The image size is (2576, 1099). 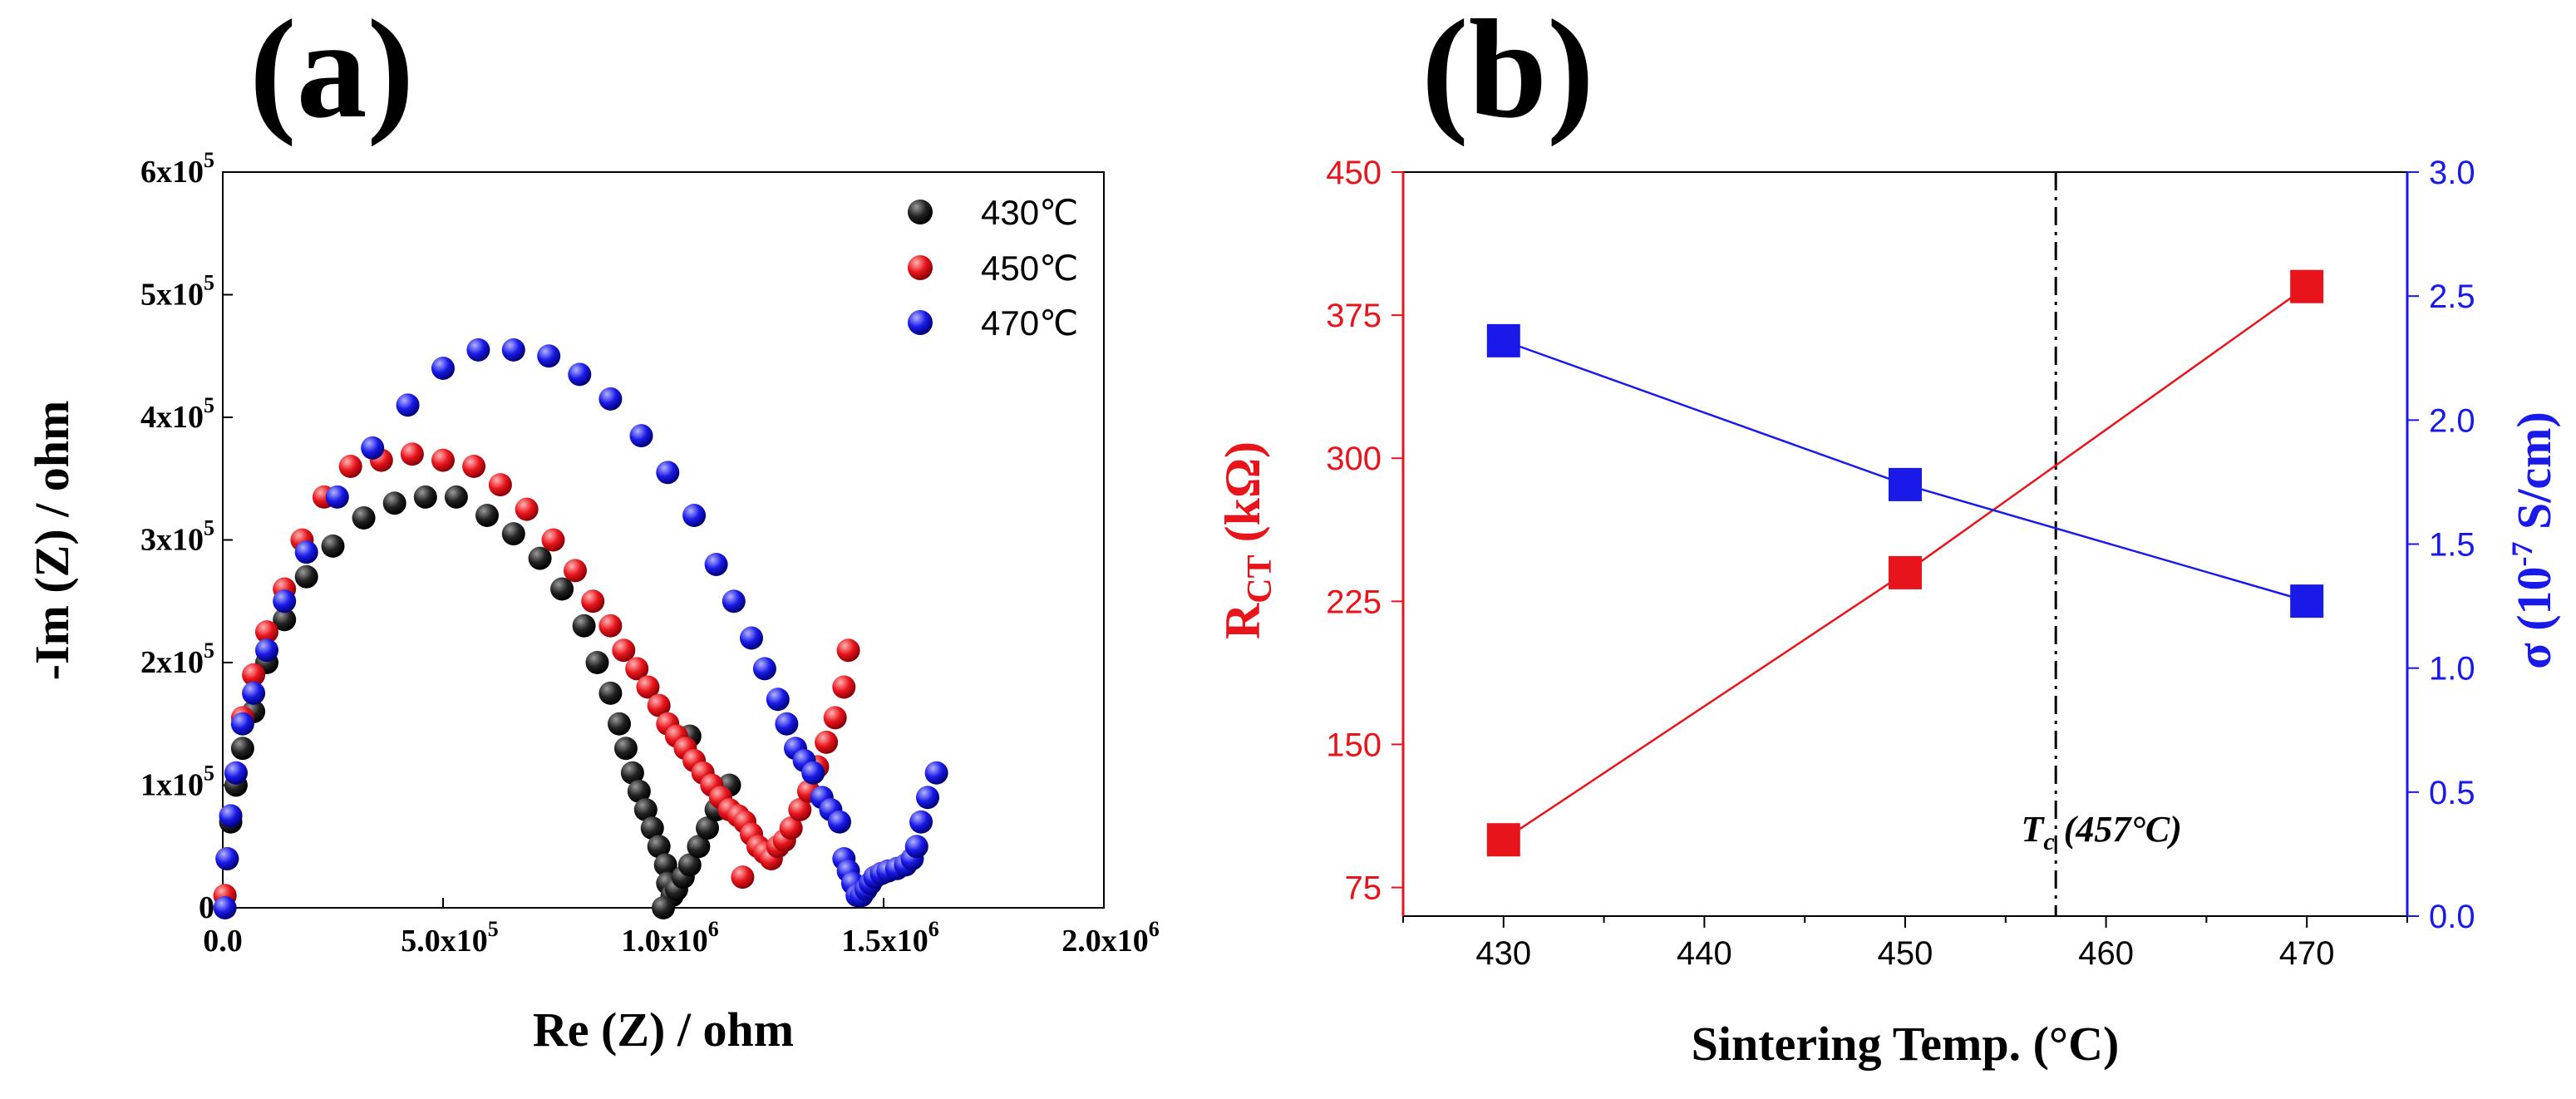 I want to click on panel-b-right-axis-title: σ (10-7 S/cm), so click(x=2533, y=540).